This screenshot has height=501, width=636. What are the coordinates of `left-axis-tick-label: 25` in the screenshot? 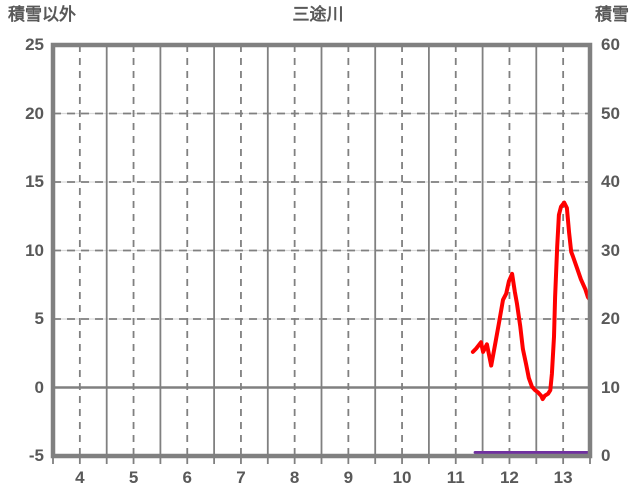 It's located at (34, 44).